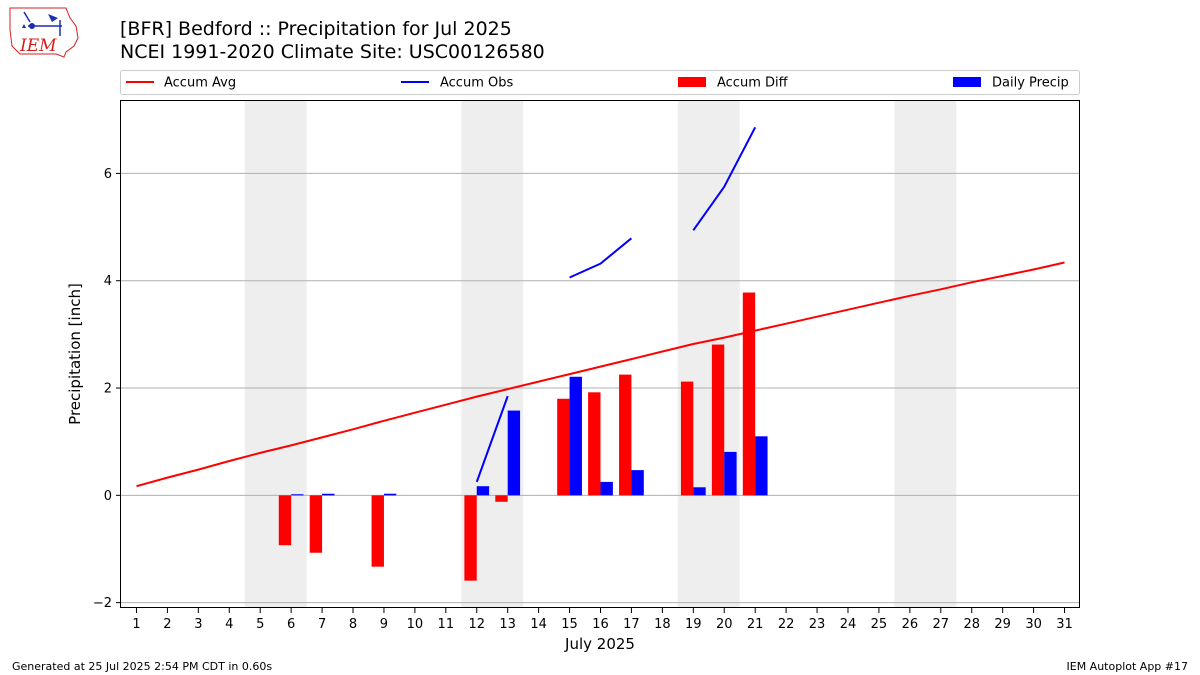  I want to click on x-tick-label-23: 23, so click(817, 624).